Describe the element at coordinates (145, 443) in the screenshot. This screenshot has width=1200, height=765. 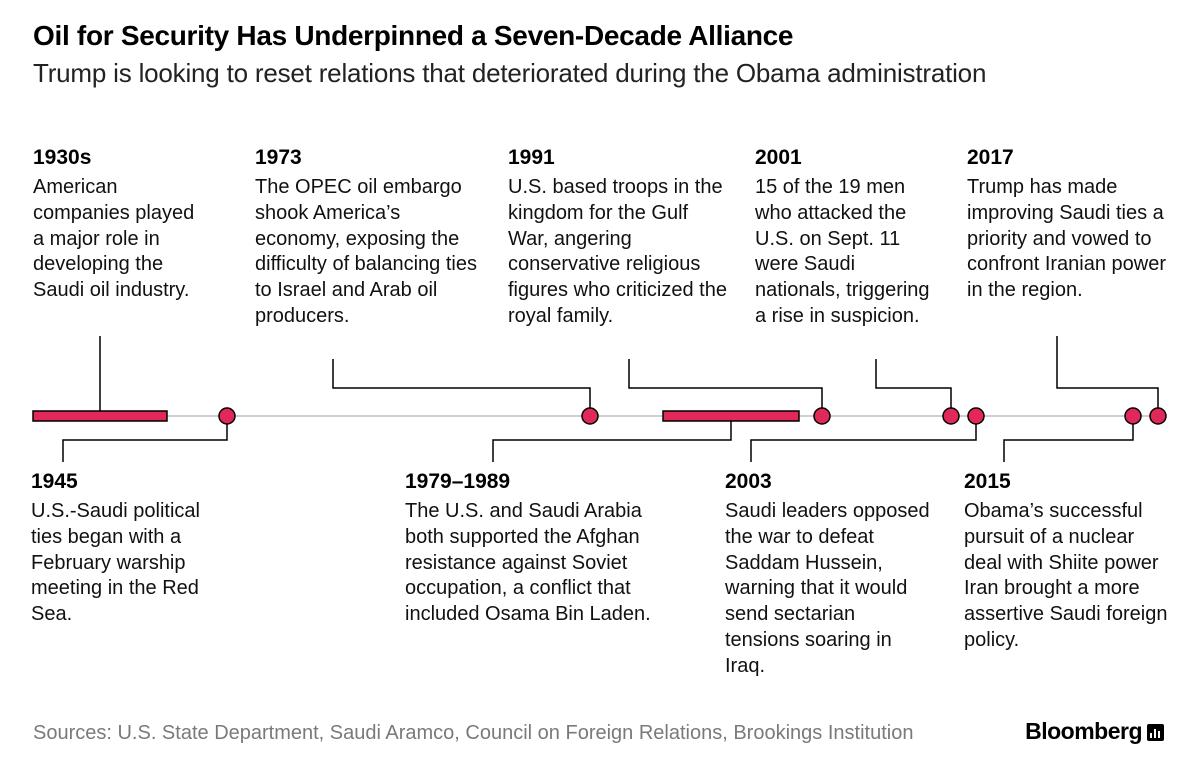
I see `connector-1945` at that location.